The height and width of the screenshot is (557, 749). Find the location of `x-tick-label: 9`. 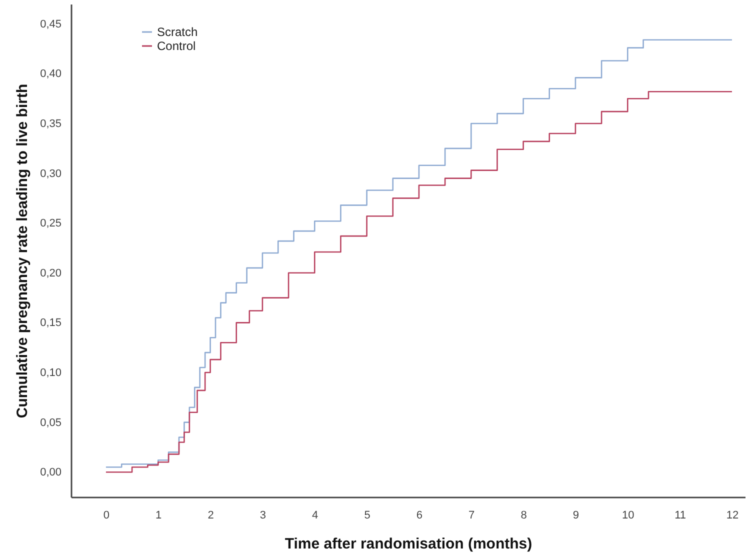

x-tick-label: 9 is located at coordinates (576, 516).